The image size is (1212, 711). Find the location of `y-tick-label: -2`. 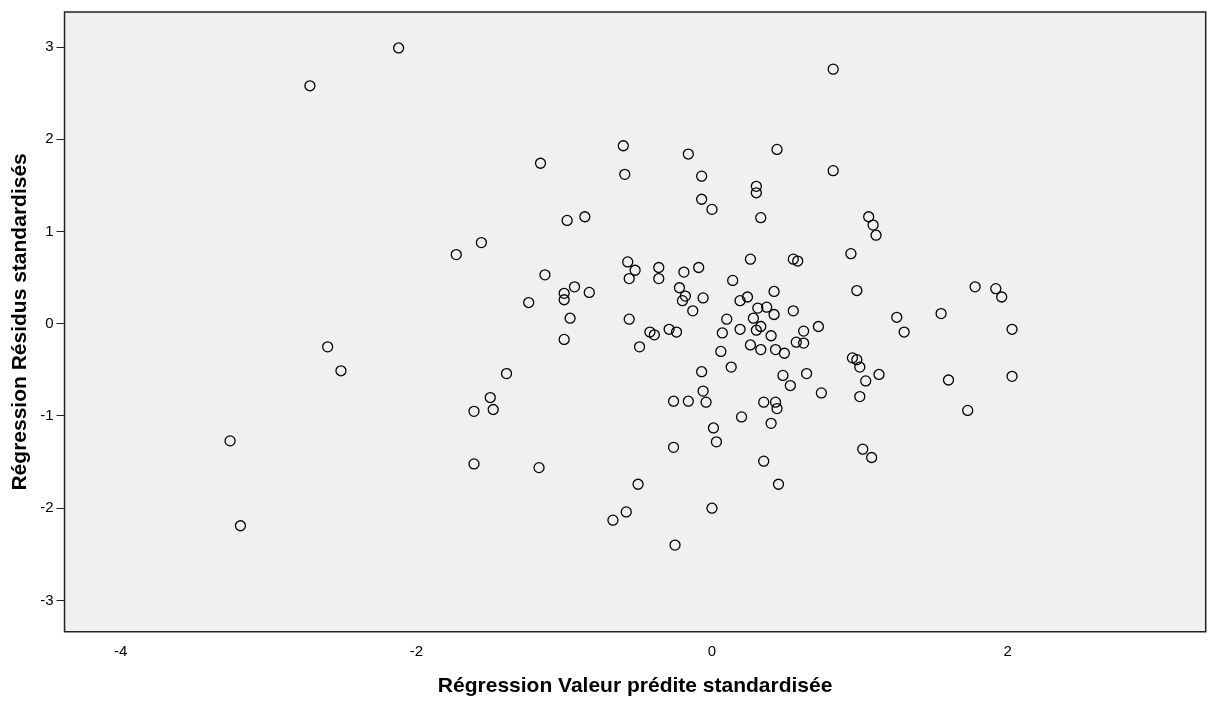

y-tick-label: -2 is located at coordinates (47, 507).